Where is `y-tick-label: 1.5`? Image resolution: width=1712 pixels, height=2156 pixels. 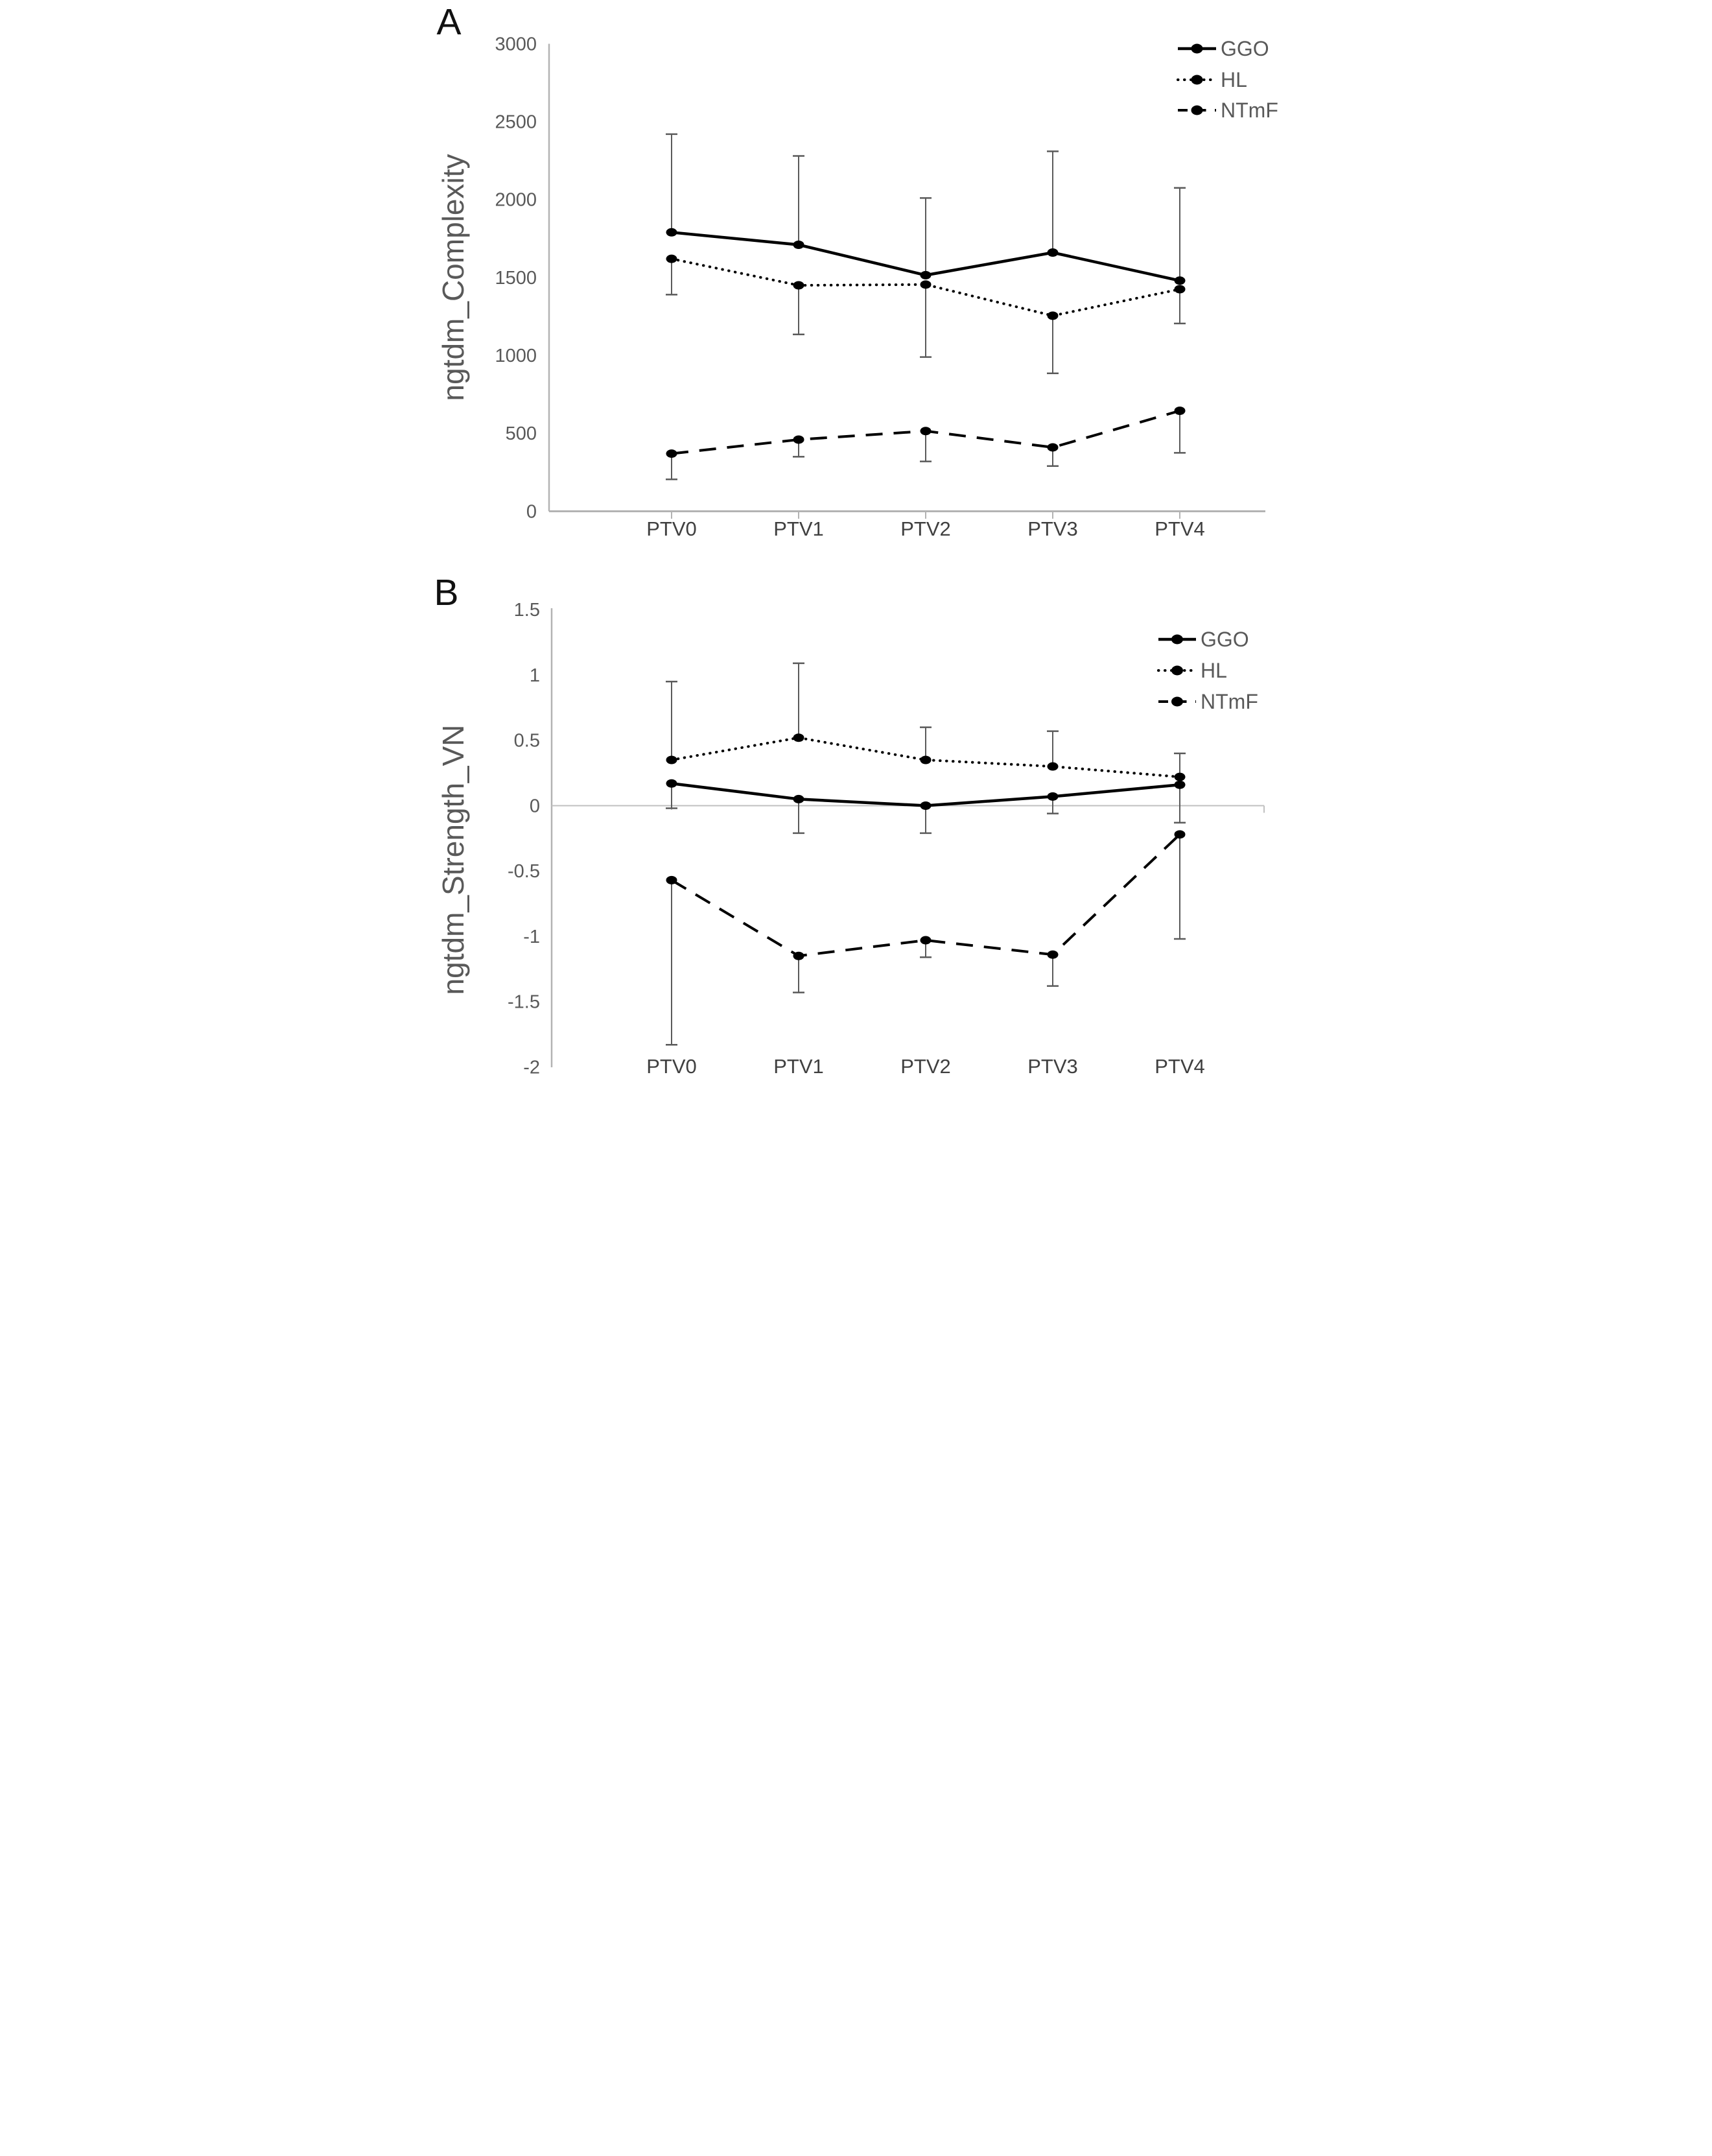
y-tick-label: 1.5 is located at coordinates (526, 610).